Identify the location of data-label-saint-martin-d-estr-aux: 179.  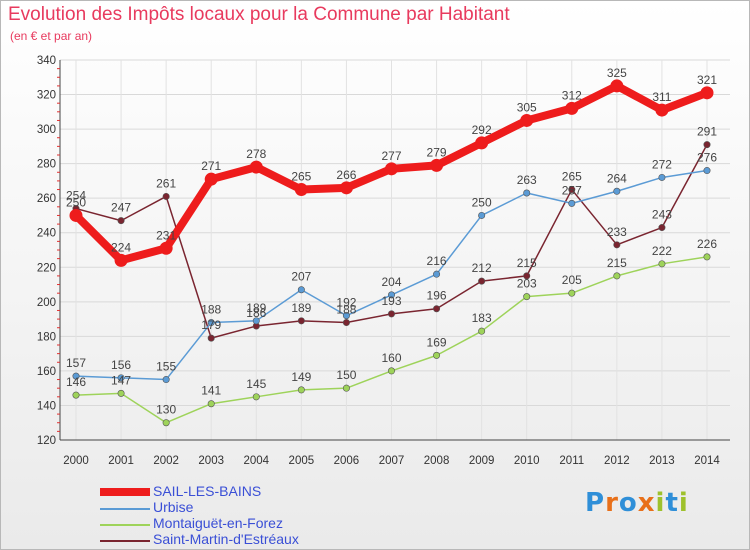
(211, 325).